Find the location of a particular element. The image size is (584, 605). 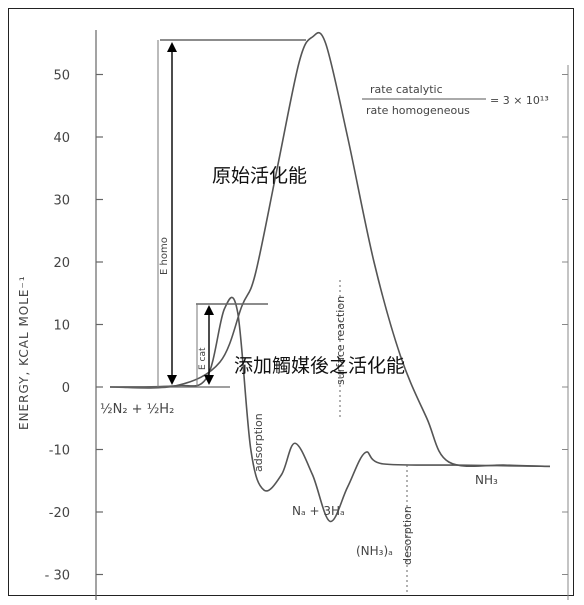

intermediate2-label: (NH₃)ₐ is located at coordinates (374, 551).